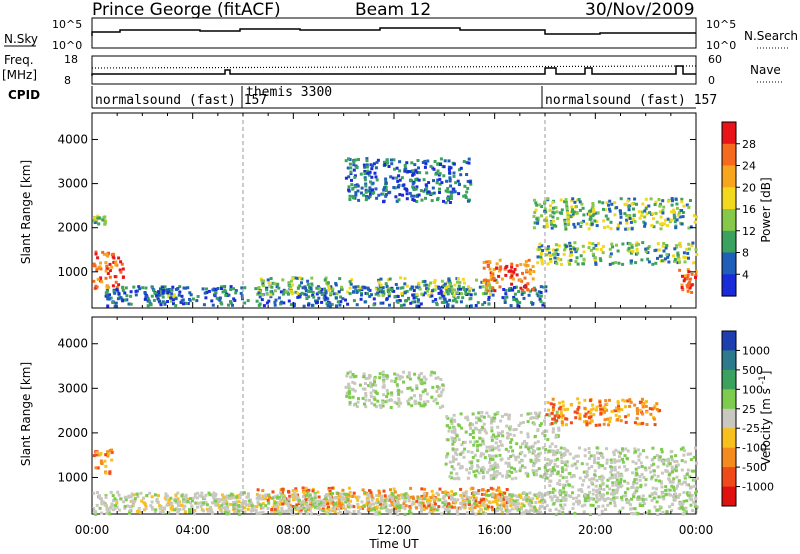  Describe the element at coordinates (754, 467) in the screenshot. I see `colorbar-tick-label: -500` at that location.